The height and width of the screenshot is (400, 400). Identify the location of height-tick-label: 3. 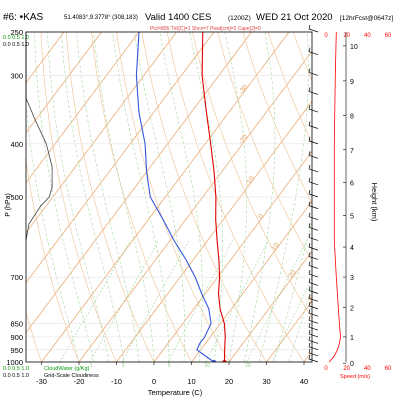
(352, 278).